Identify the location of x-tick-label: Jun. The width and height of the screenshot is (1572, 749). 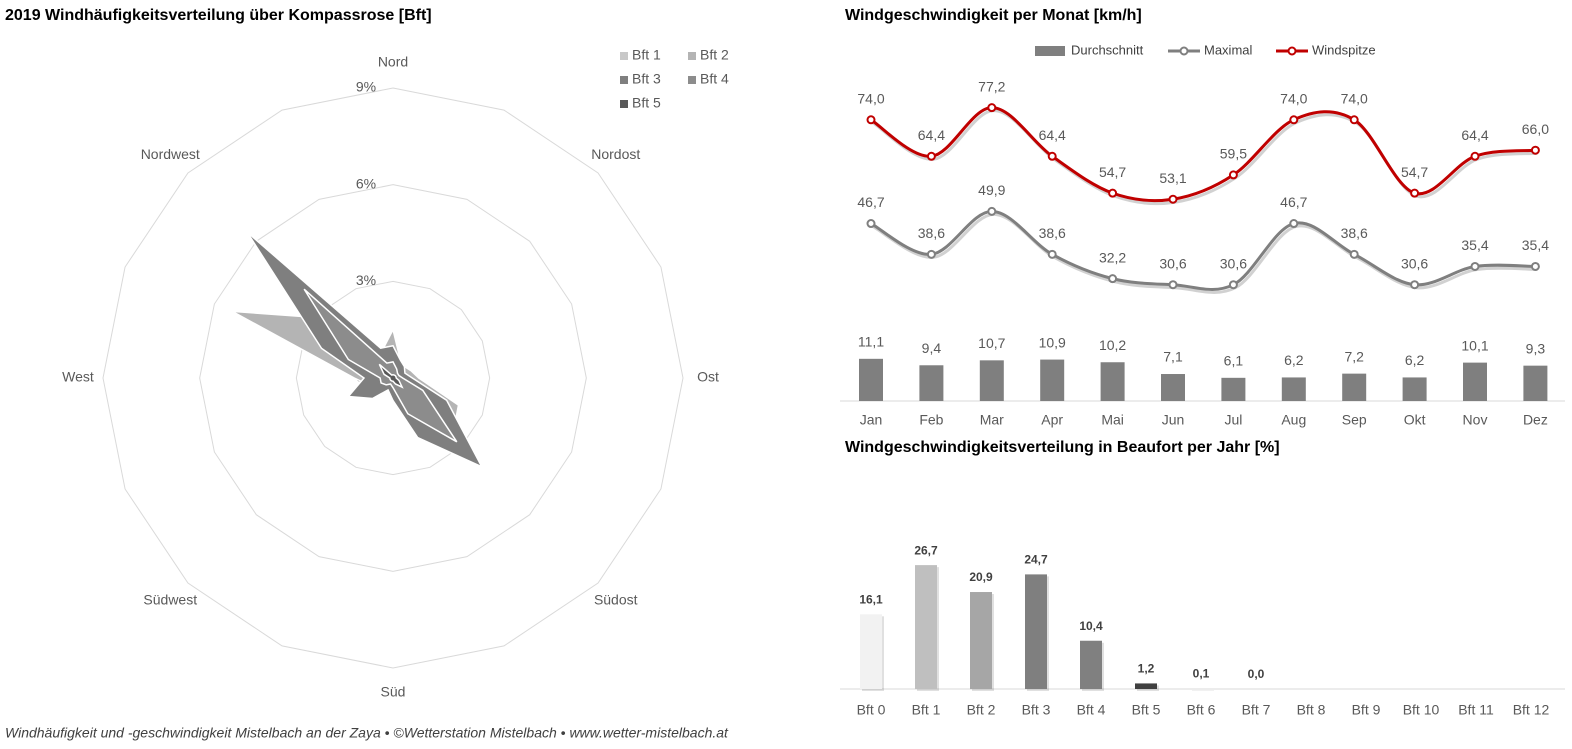
(1173, 420).